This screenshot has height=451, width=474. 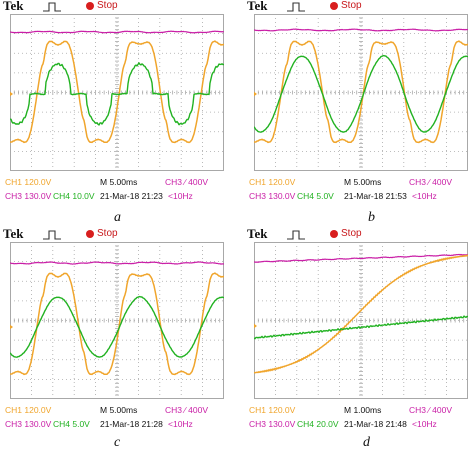 I want to click on caption-b: b, so click(x=371, y=217).